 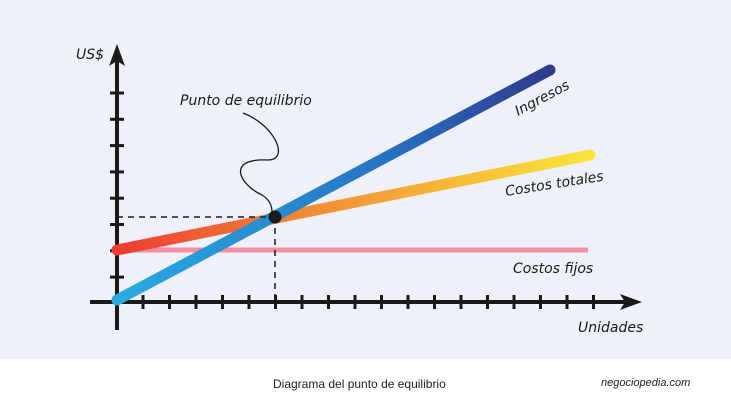 I want to click on y-axis-arrow, so click(x=117, y=55).